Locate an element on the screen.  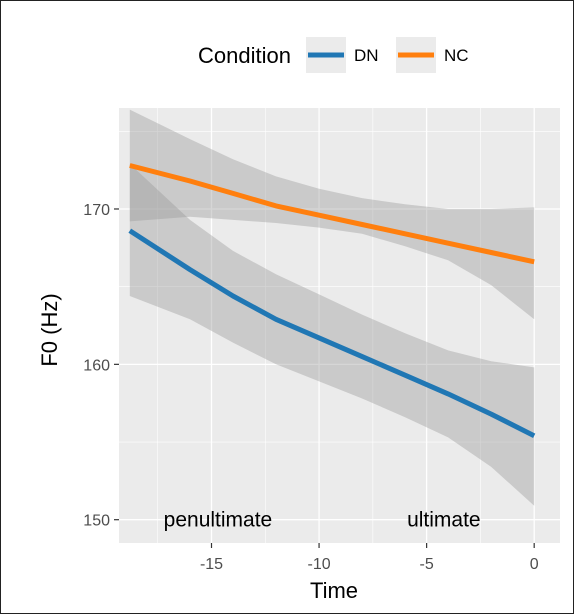
x-tick-label: -5 is located at coordinates (427, 564).